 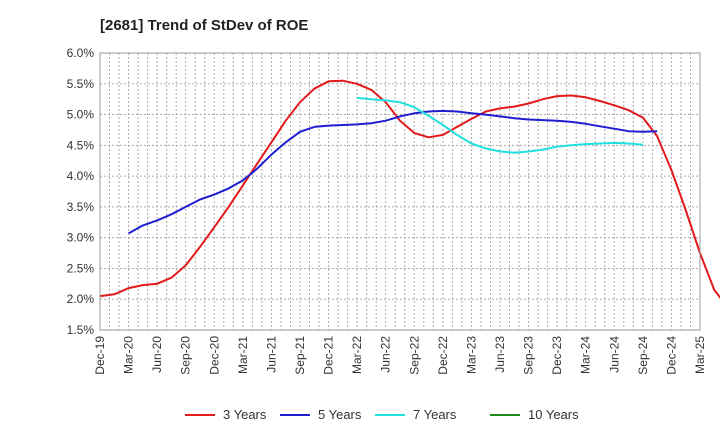 What do you see at coordinates (186, 355) in the screenshot?
I see `x-tick-label: Sep-20` at bounding box center [186, 355].